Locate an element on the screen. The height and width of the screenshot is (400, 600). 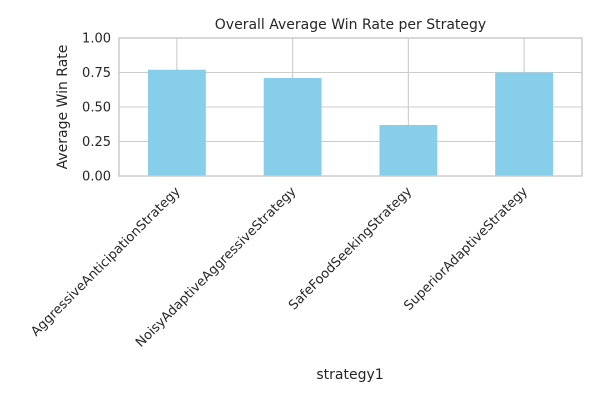
bar-AggressiveAnticipationStrategy is located at coordinates (176, 122).